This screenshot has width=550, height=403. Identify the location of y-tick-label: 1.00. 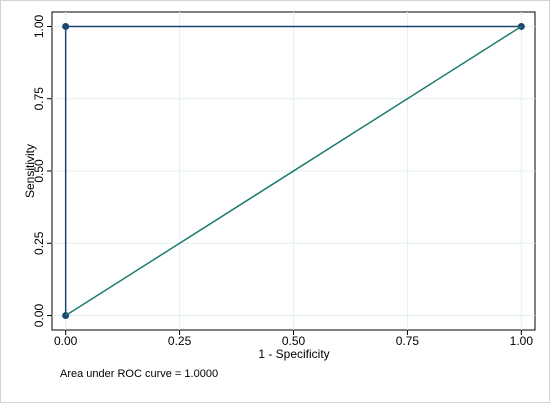
(39, 26).